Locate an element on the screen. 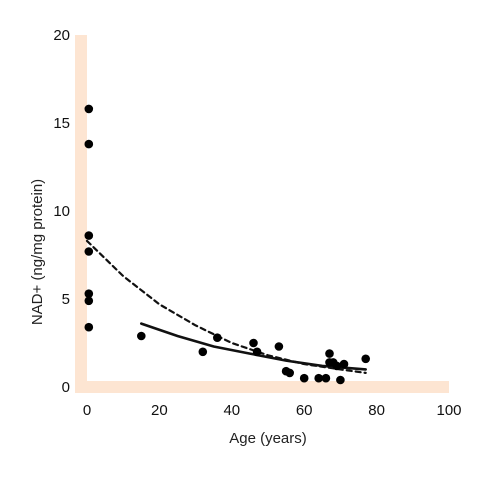 The image size is (480, 480). y-tick-label: 15 is located at coordinates (61, 123).